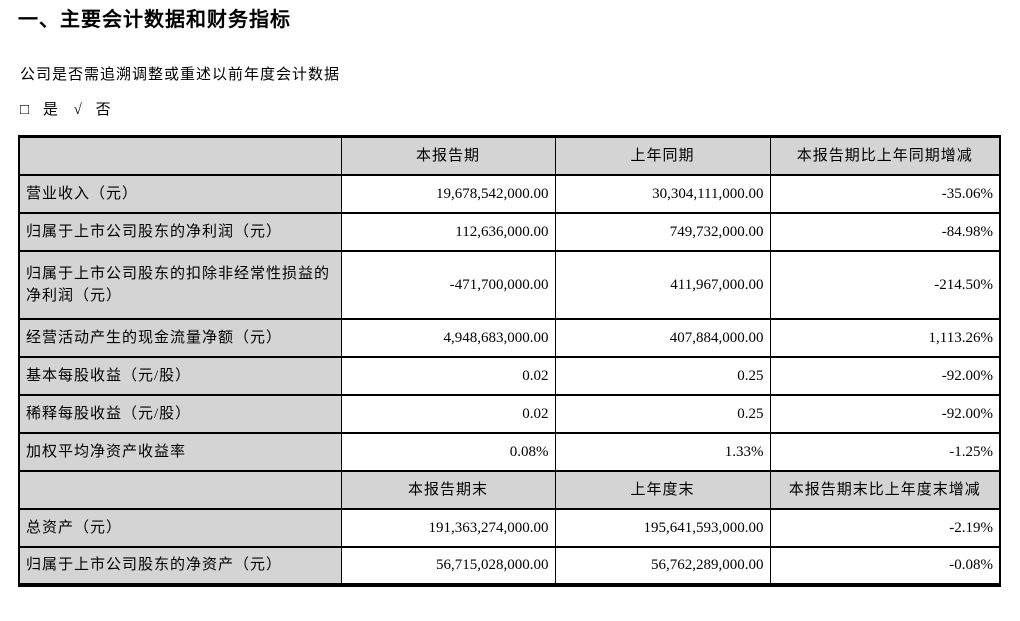 The image size is (1020, 621). I want to click on prior-period-value: 1.33%, so click(662, 451).